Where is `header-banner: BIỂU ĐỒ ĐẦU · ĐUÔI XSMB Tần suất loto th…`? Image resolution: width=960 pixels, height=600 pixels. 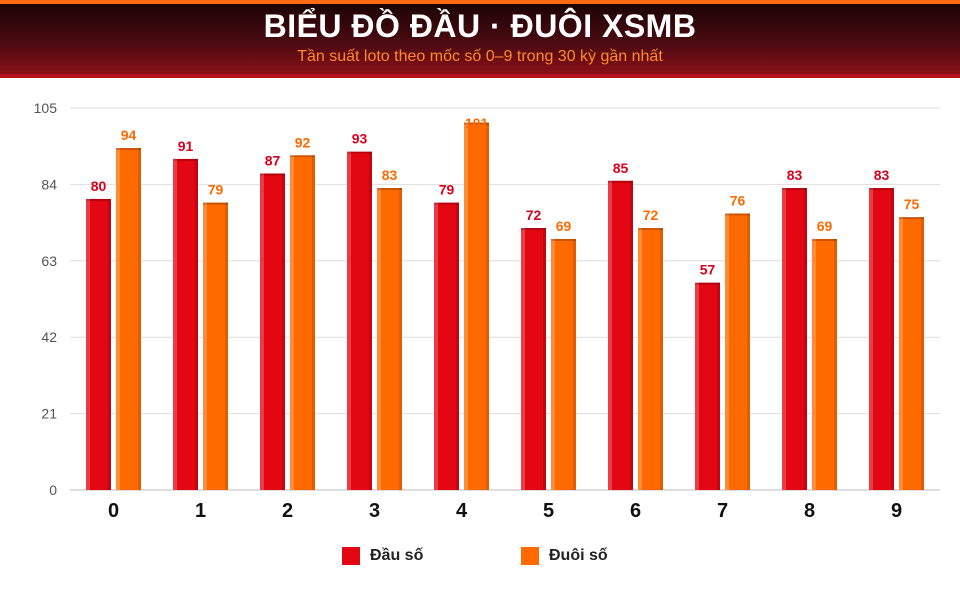 header-banner: BIỂU ĐỒ ĐẦU · ĐUÔI XSMB Tần suất loto th… is located at coordinates (480, 39).